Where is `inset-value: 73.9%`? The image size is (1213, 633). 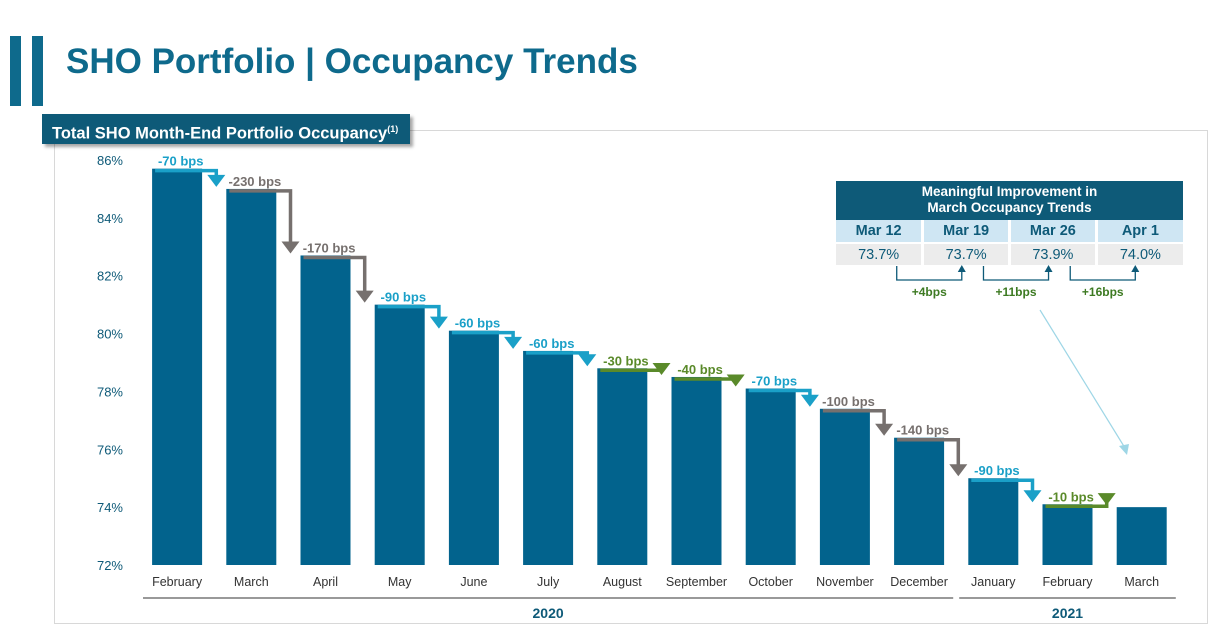
inset-value: 73.9% is located at coordinates (1053, 253).